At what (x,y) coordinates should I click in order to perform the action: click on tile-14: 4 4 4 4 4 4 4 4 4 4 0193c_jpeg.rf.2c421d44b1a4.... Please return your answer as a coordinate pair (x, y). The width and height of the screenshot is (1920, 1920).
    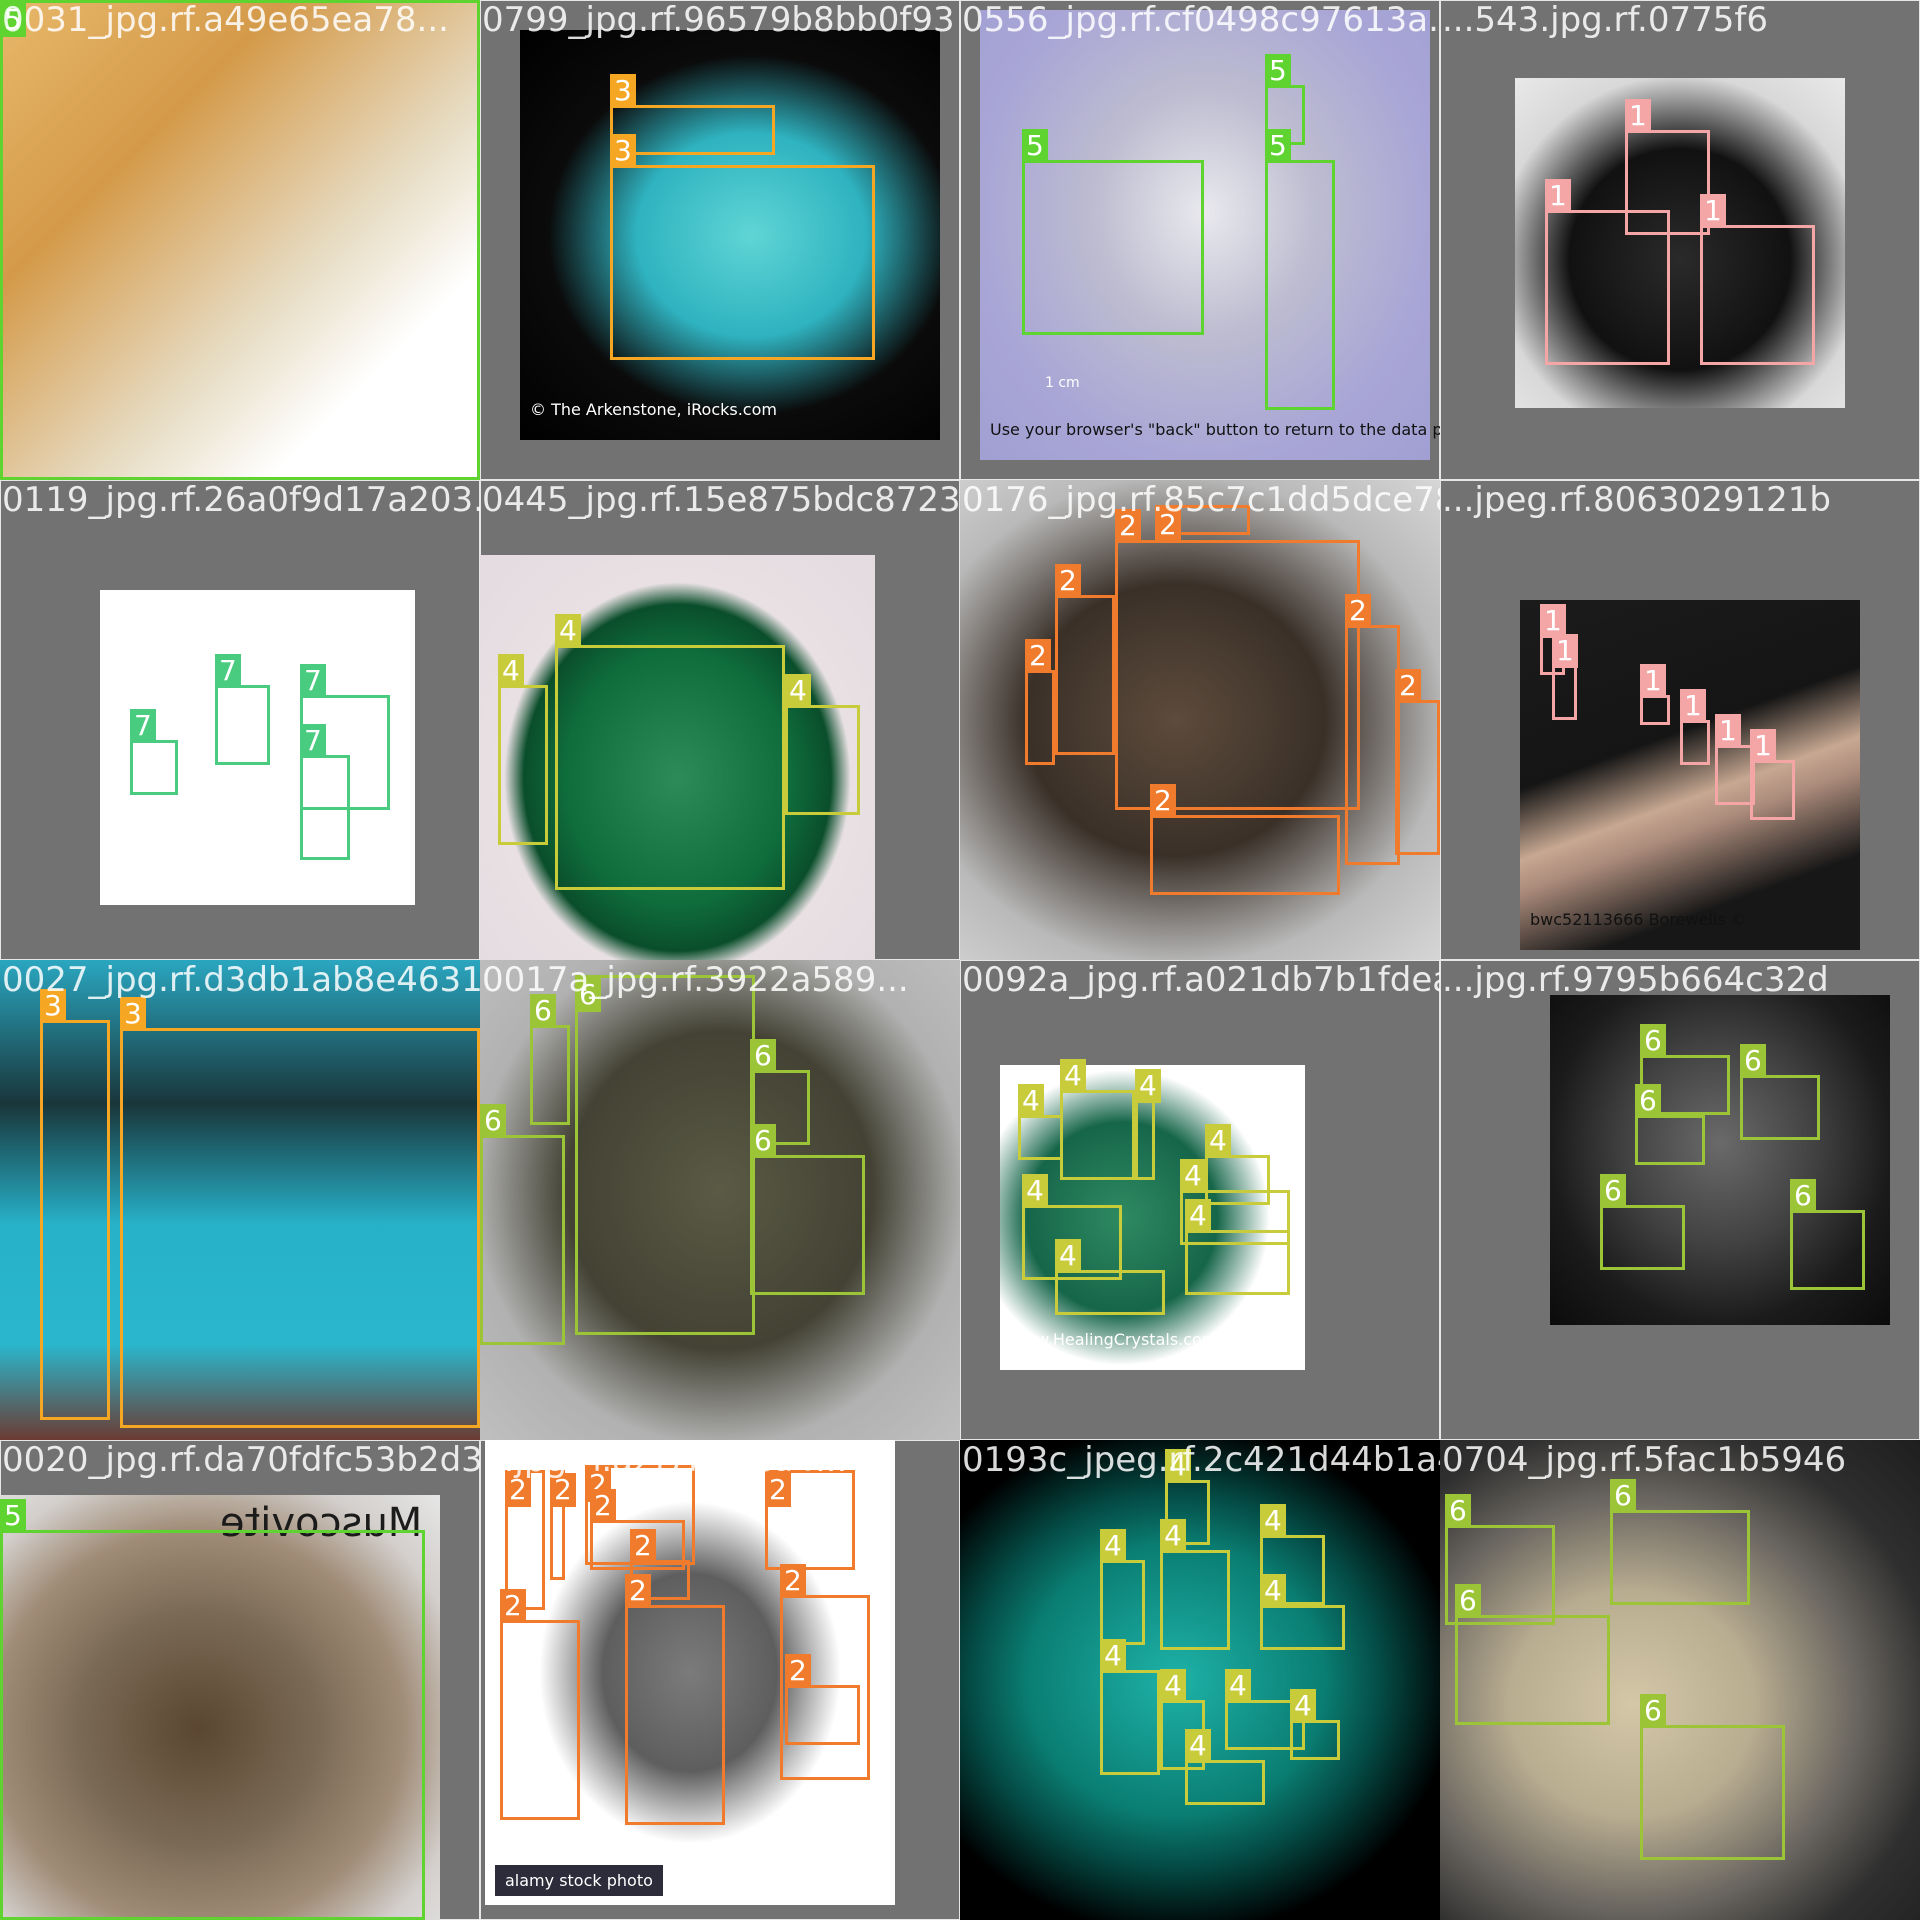
    Looking at the image, I should click on (1200, 1680).